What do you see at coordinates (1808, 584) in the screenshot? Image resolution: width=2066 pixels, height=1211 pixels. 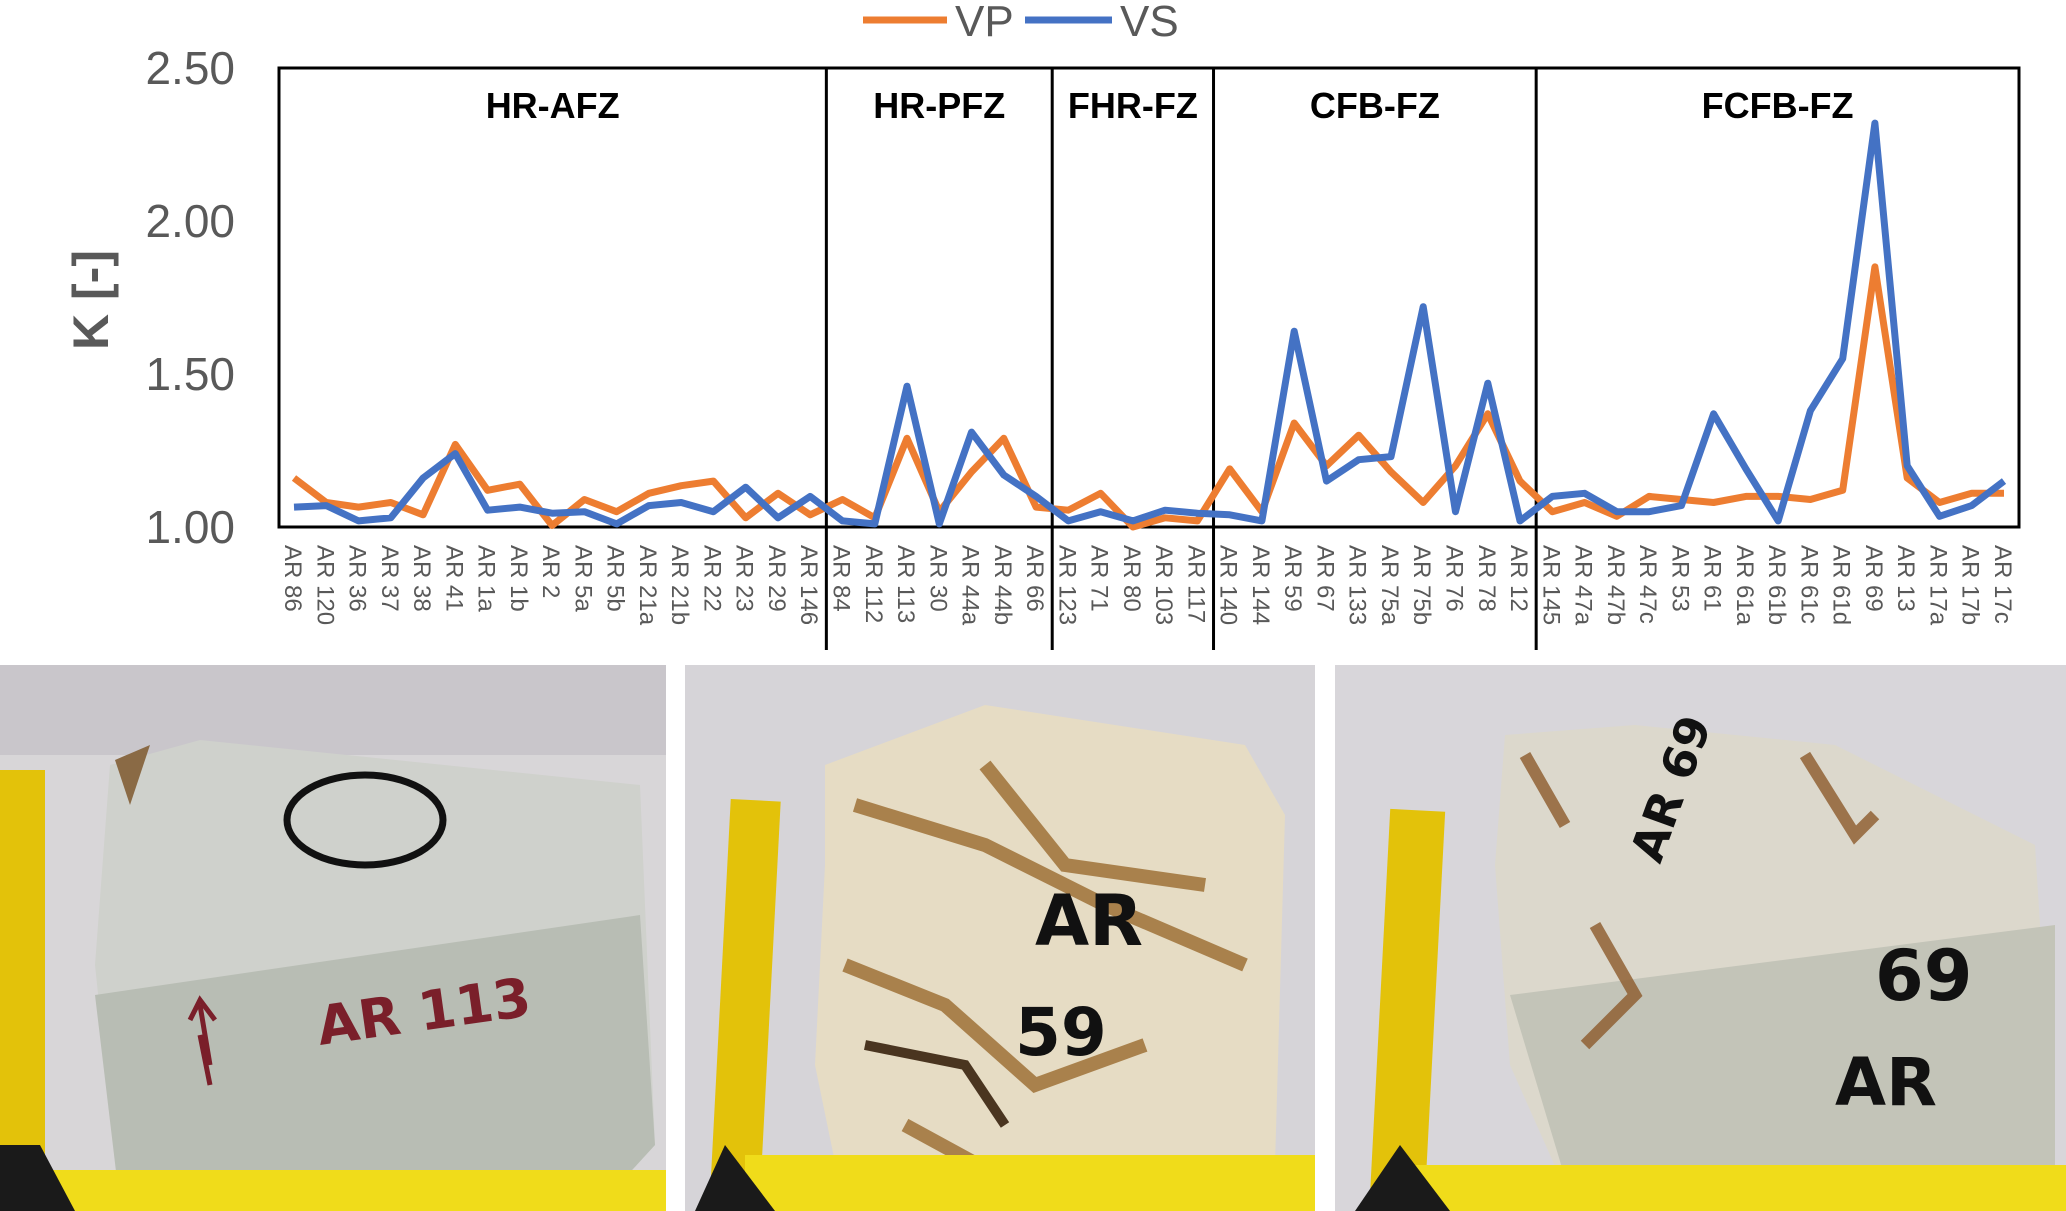 I see `x-tick-label: AR 61c` at bounding box center [1808, 584].